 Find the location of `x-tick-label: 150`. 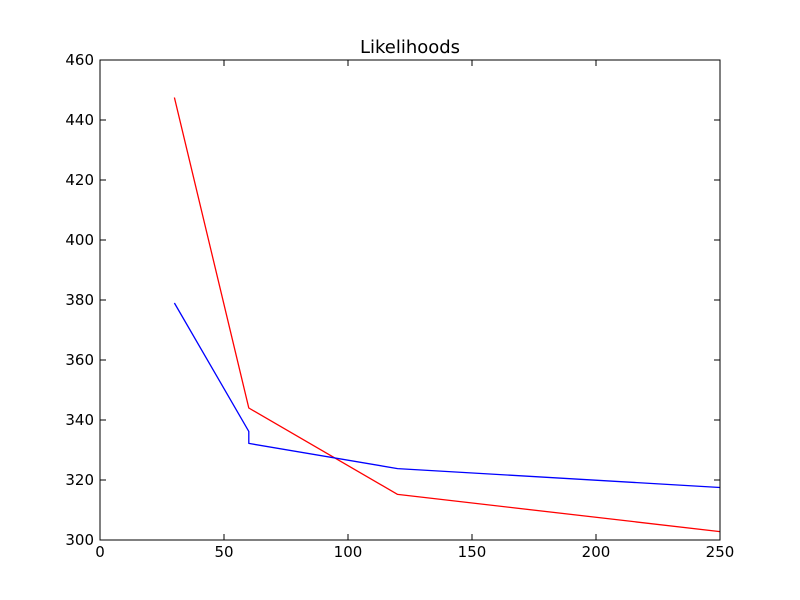

x-tick-label: 150 is located at coordinates (472, 552).